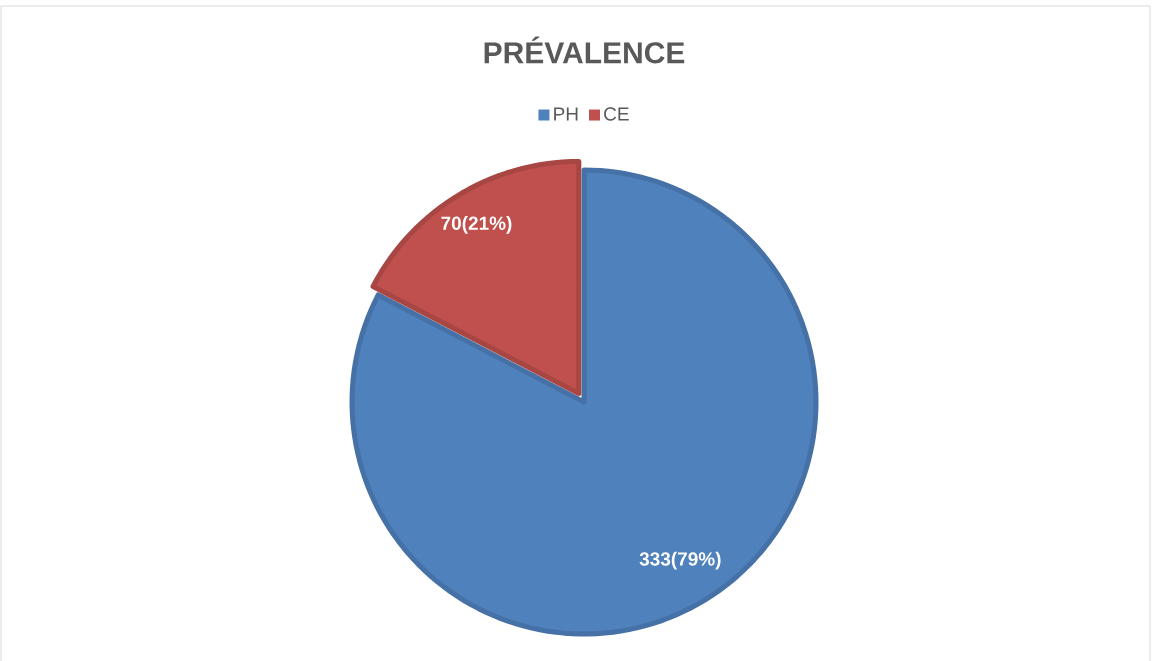 The height and width of the screenshot is (661, 1152). What do you see at coordinates (584, 50) in the screenshot?
I see `chart-title: PRÉVALENCE` at bounding box center [584, 50].